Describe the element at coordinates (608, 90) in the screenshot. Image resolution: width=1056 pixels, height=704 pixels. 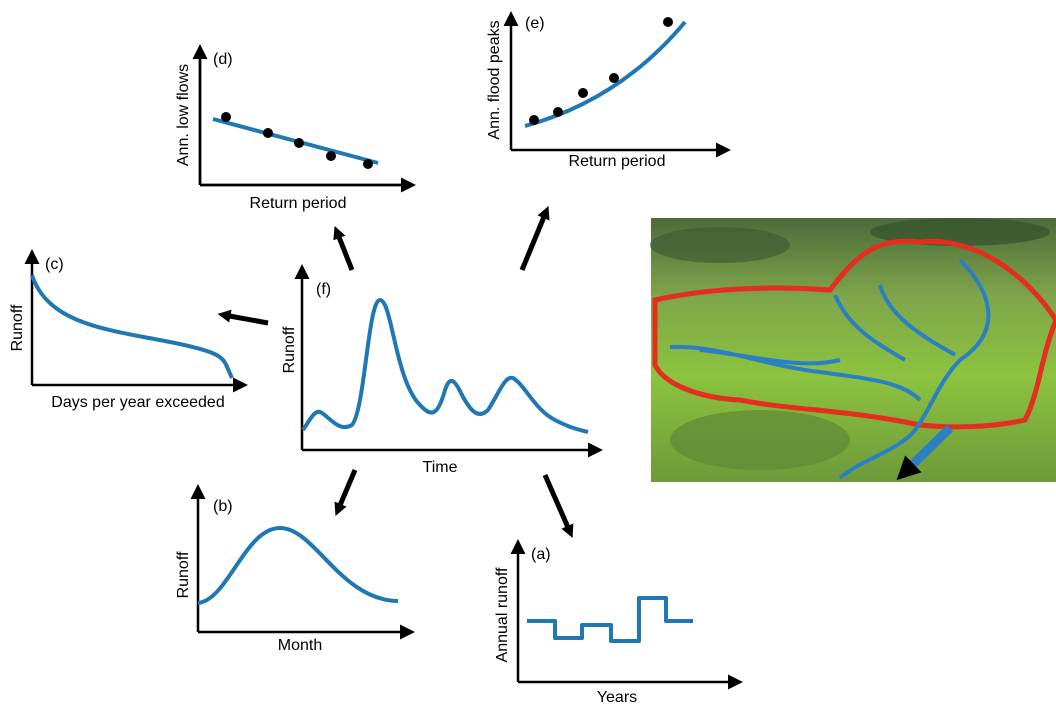
I see `panel-flood-peaks: (e) Ann. flood peaks Return period` at that location.